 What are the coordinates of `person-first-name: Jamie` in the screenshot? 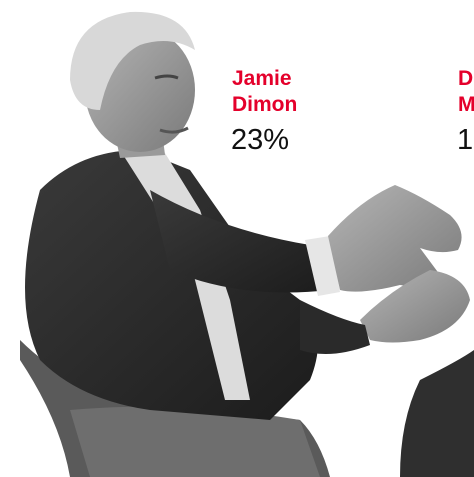 It's located at (262, 78).